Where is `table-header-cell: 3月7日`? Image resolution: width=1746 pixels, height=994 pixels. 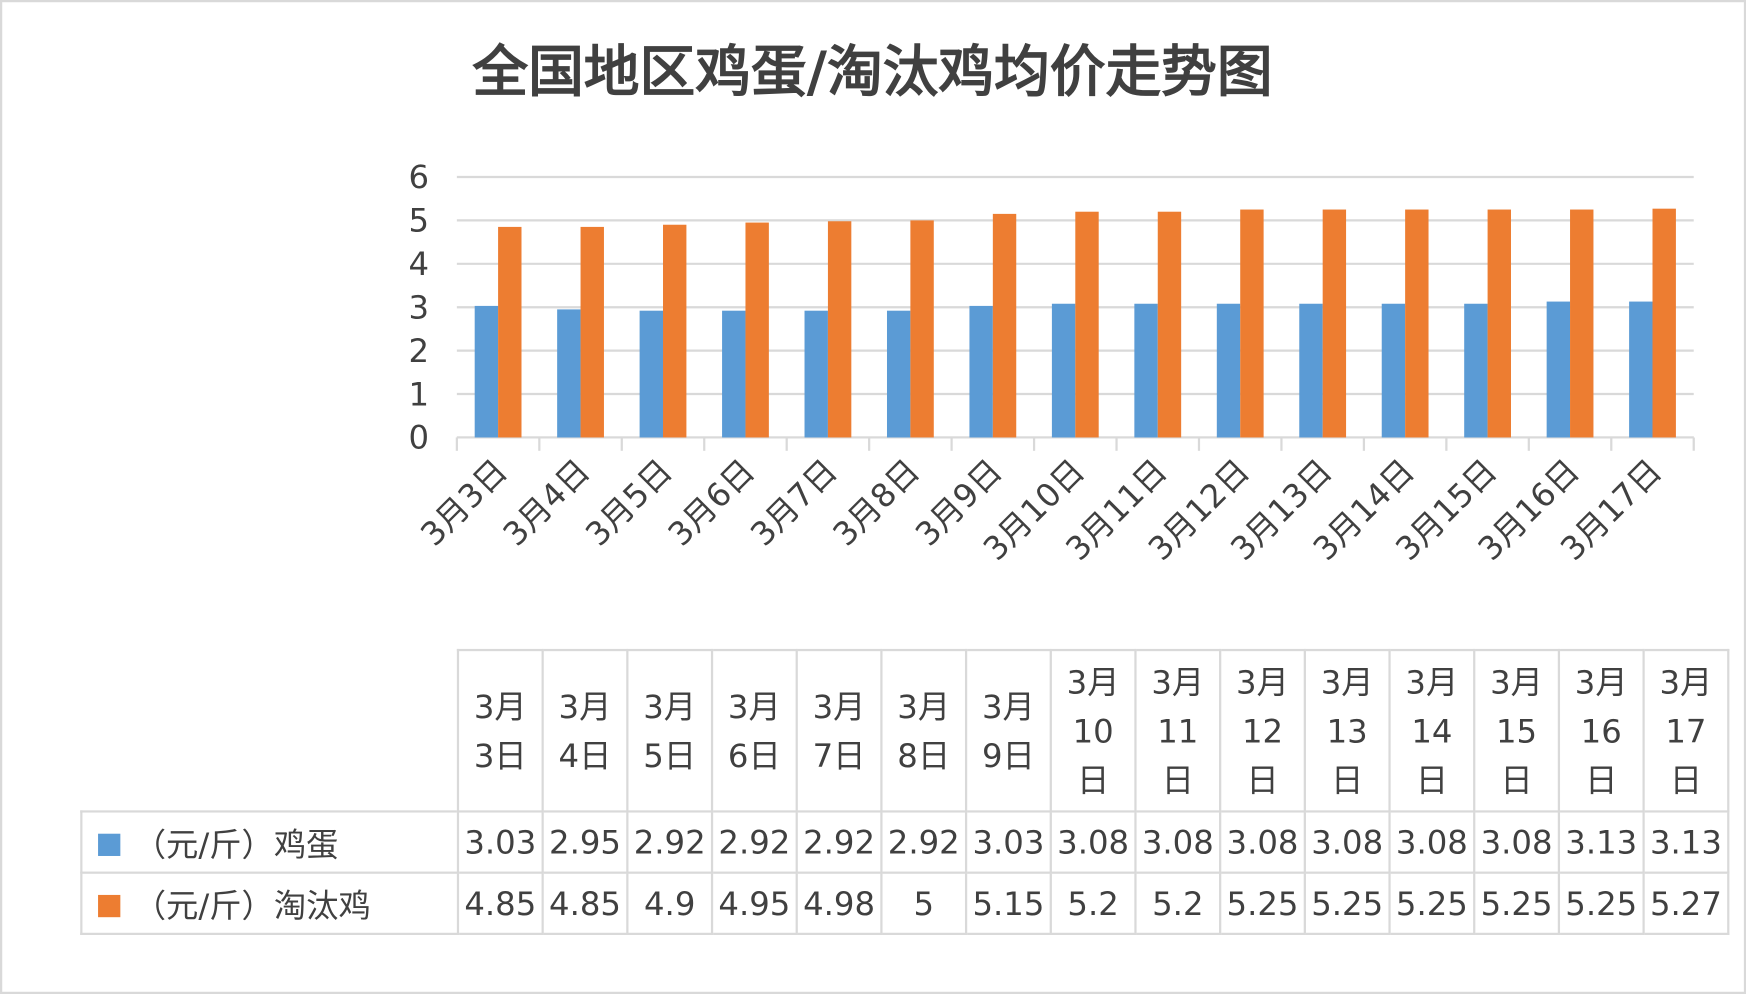 table-header-cell: 3月7日 is located at coordinates (839, 730).